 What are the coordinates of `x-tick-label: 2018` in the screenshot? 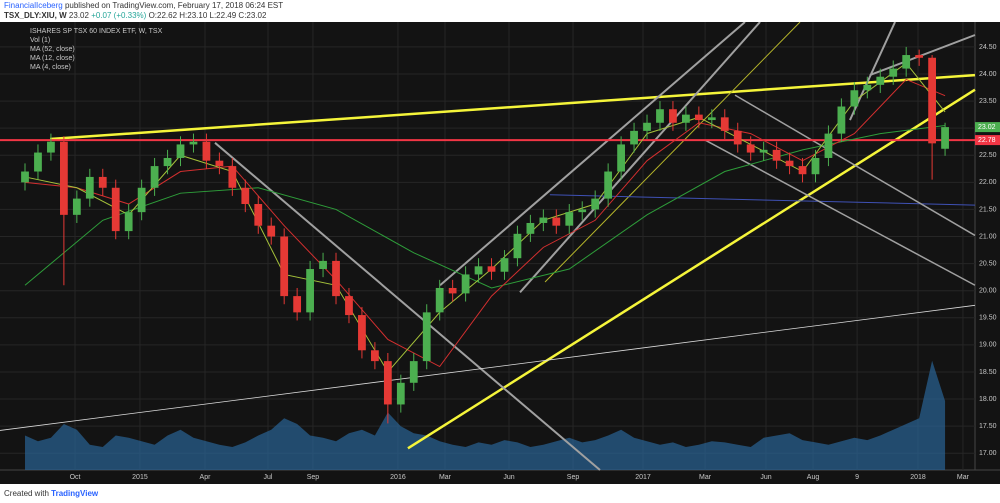 It's located at (918, 477).